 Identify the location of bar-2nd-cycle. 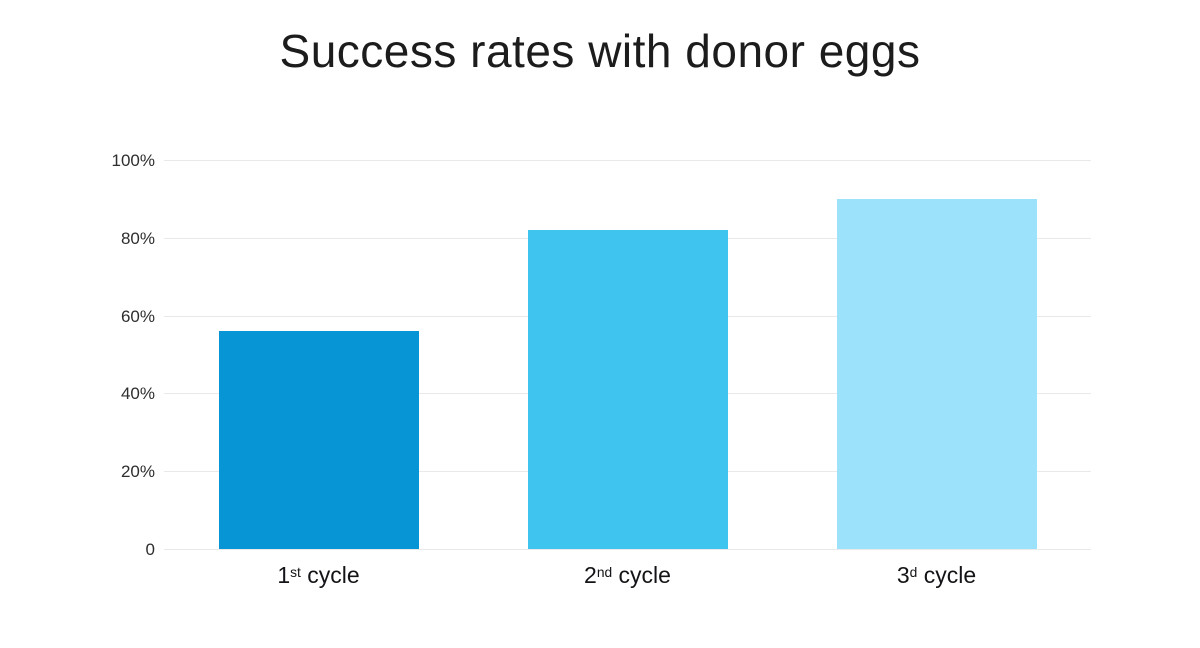
(627, 389).